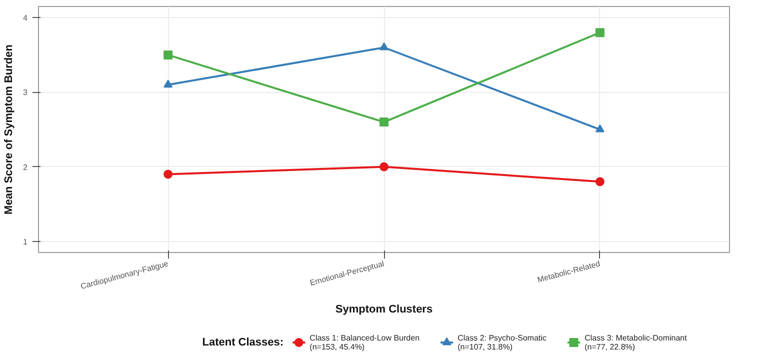 The width and height of the screenshot is (767, 362). Describe the element at coordinates (384, 309) in the screenshot. I see `x-axis-title: Symptom Clusters` at that location.